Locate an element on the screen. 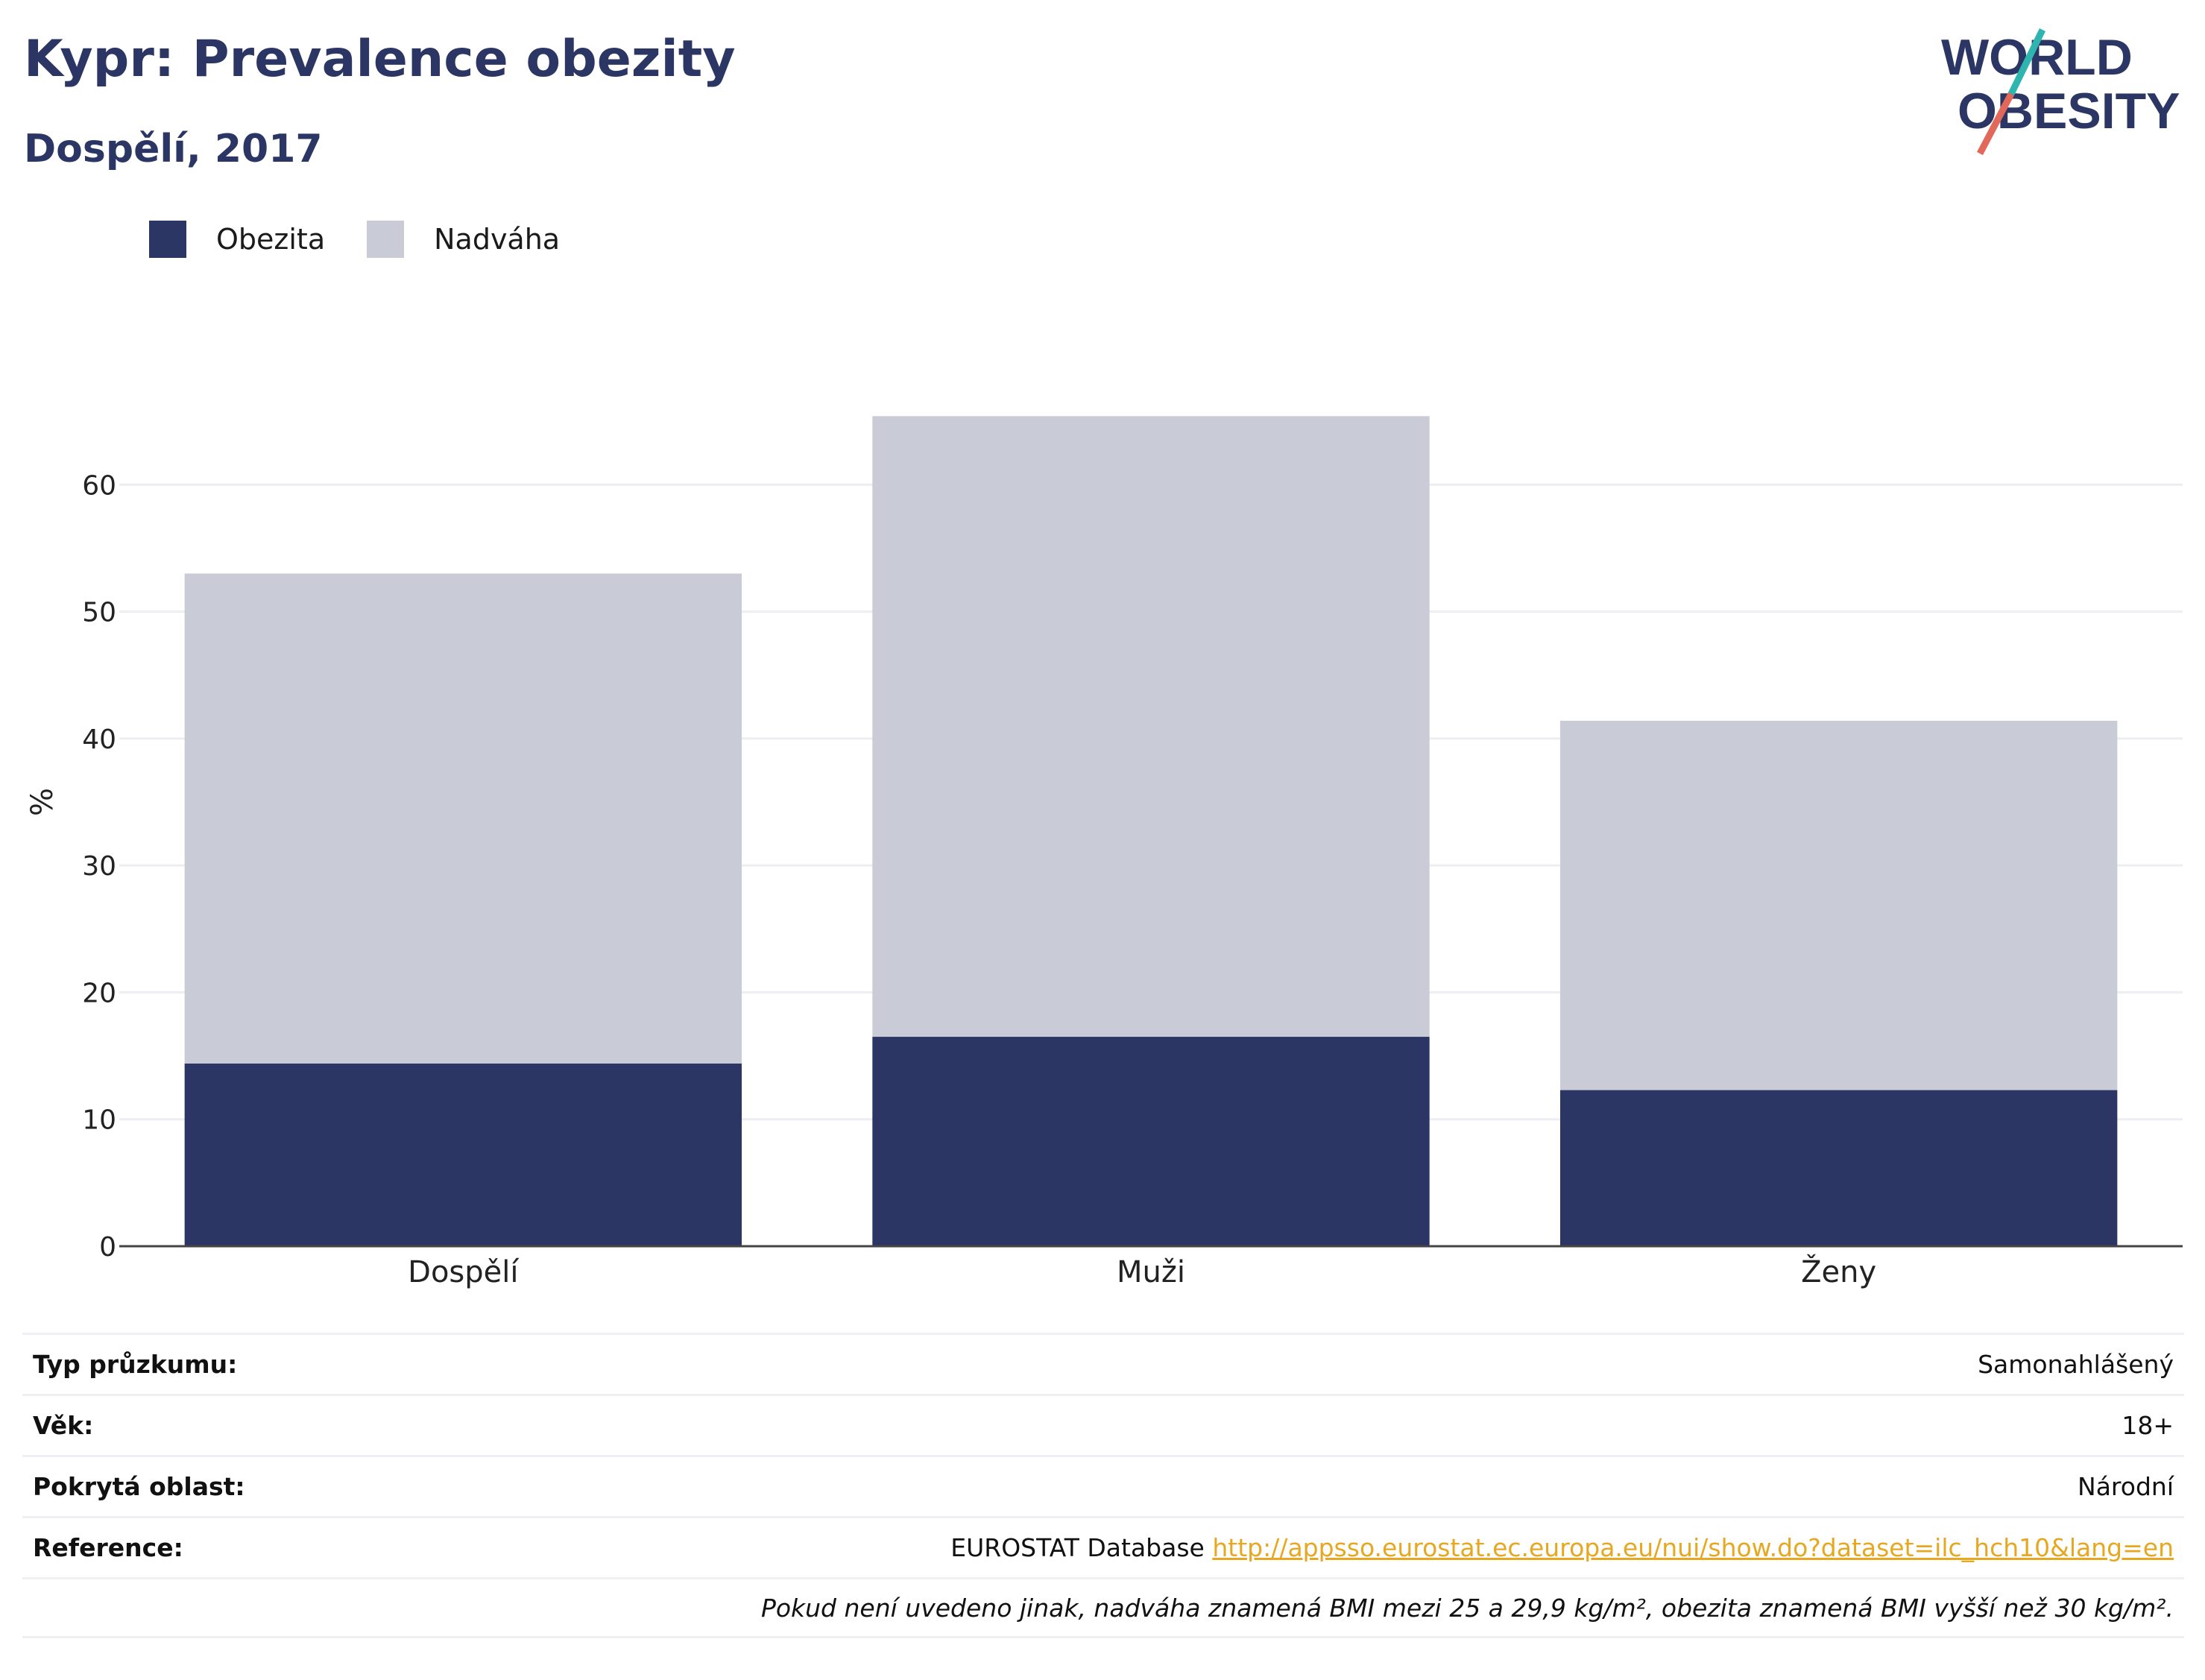 Image resolution: width=2205 pixels, height=1680 pixels. y-tick-label: 60 is located at coordinates (99, 485).